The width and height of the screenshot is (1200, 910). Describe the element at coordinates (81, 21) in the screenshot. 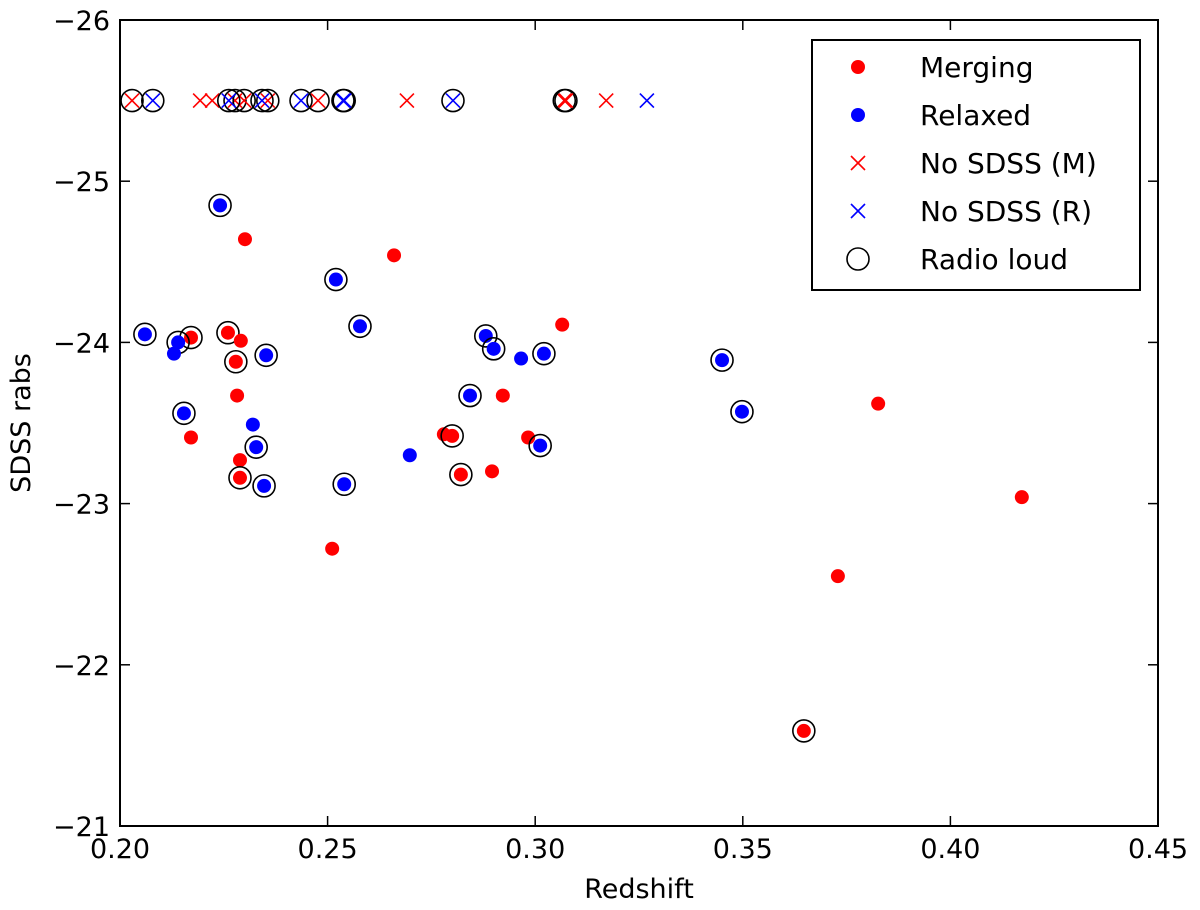

I see `y-tick-label: −26` at that location.